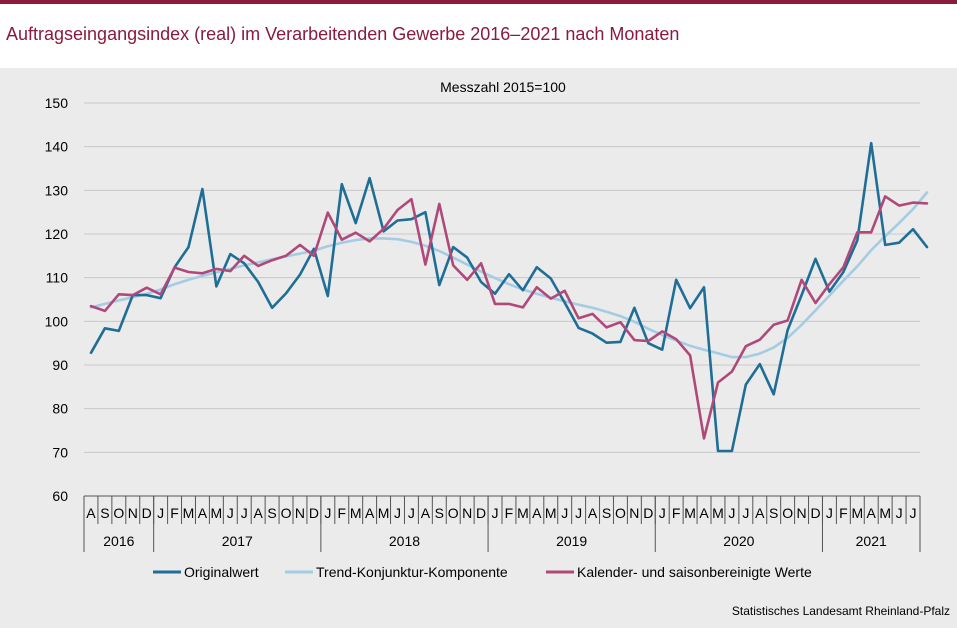 This screenshot has width=957, height=628. I want to click on y-tick-label: 60, so click(60, 496).